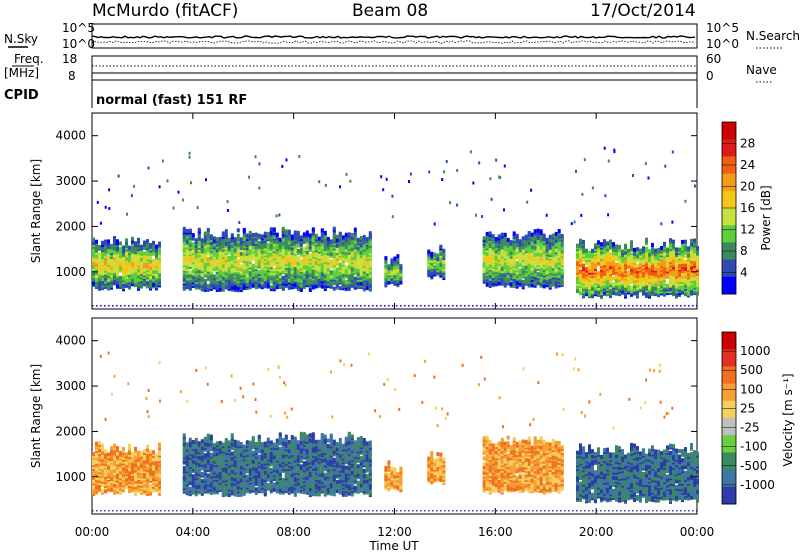 Image resolution: width=800 pixels, height=554 pixels. Describe the element at coordinates (390, 11) in the screenshot. I see `beam-title: Beam 08` at that location.